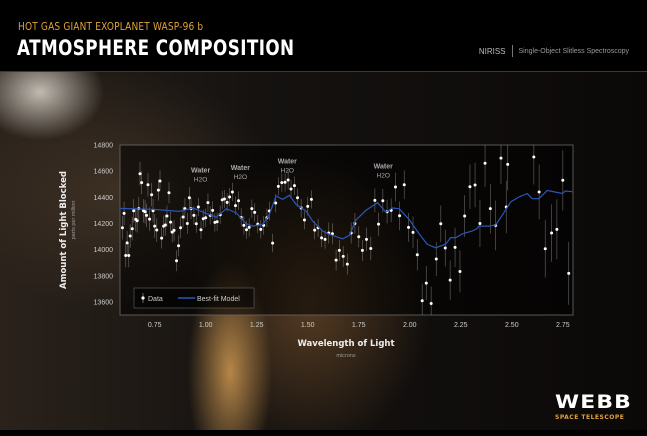  Describe the element at coordinates (346, 219) in the screenshot. I see `best-fit-model-line` at that location.